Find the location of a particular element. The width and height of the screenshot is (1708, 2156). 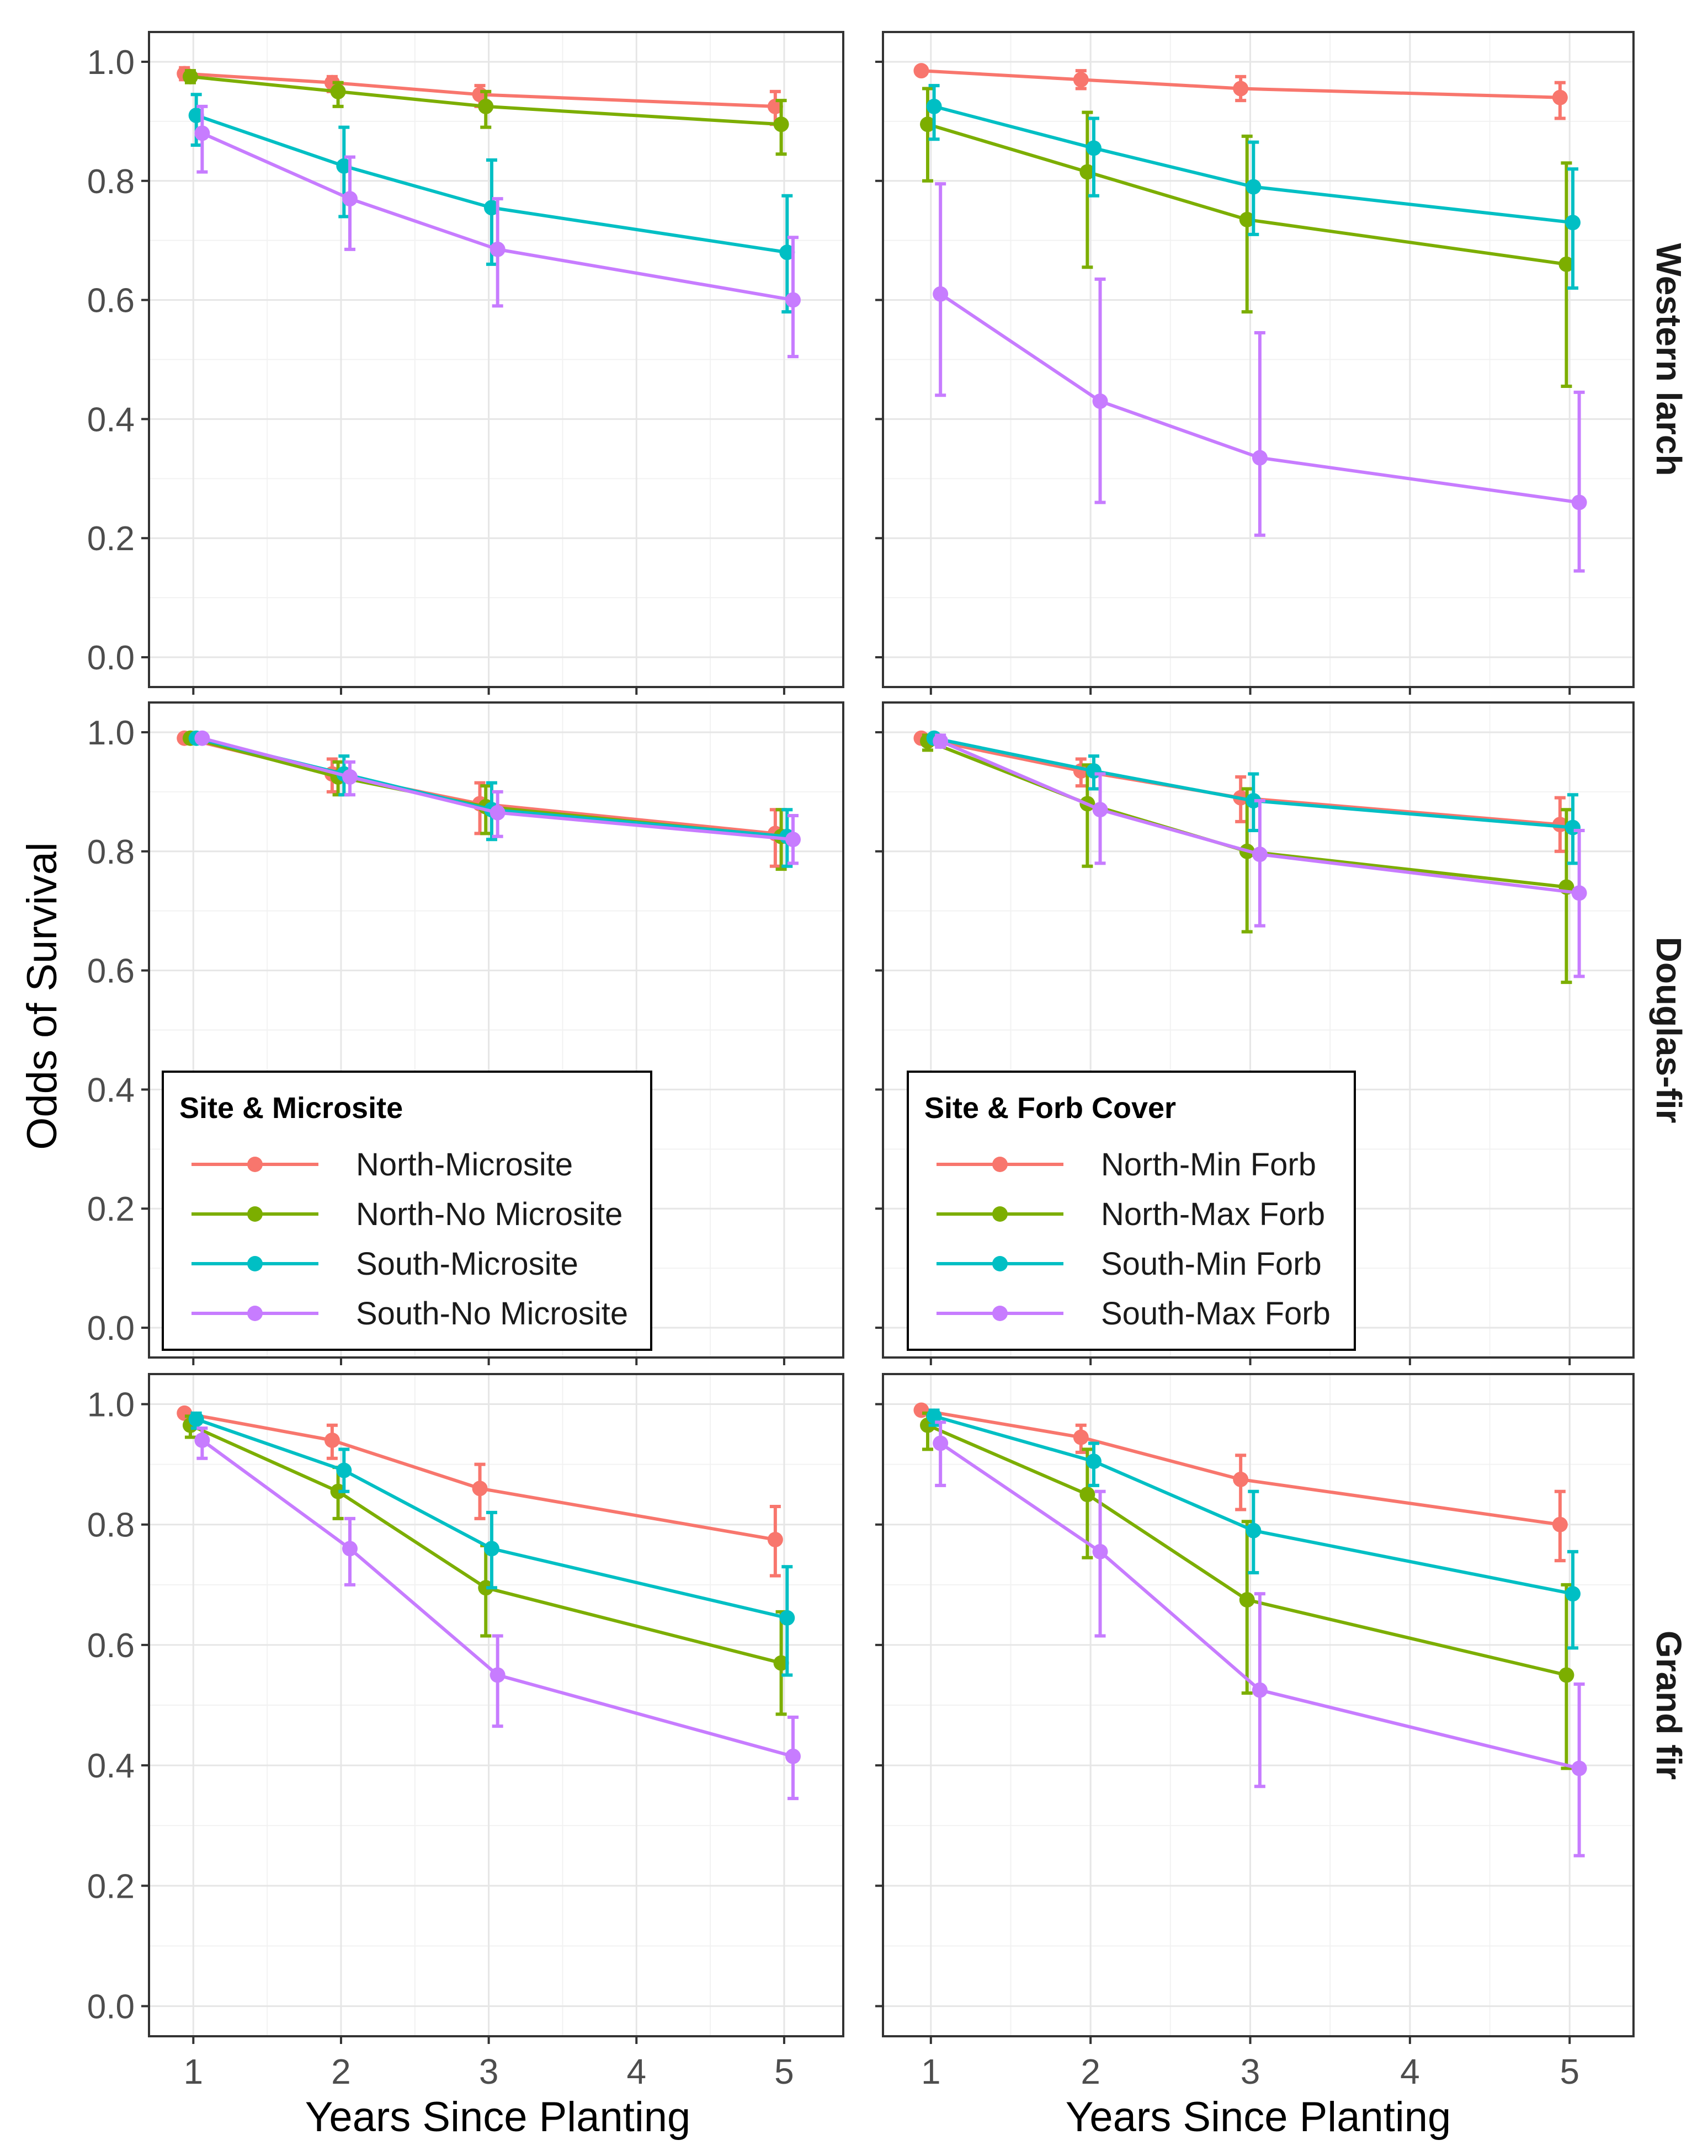

panel-3-2-series-4-point is located at coordinates (1579, 1768).